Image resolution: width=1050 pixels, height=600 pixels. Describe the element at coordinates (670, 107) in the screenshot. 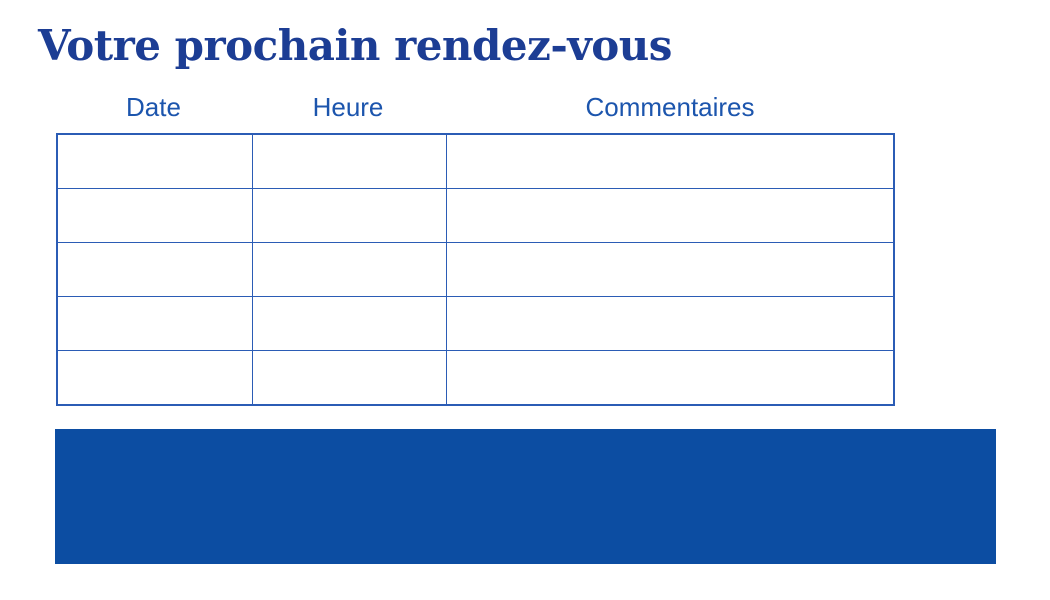

I see `column-header-commentaires: Commentaires` at that location.